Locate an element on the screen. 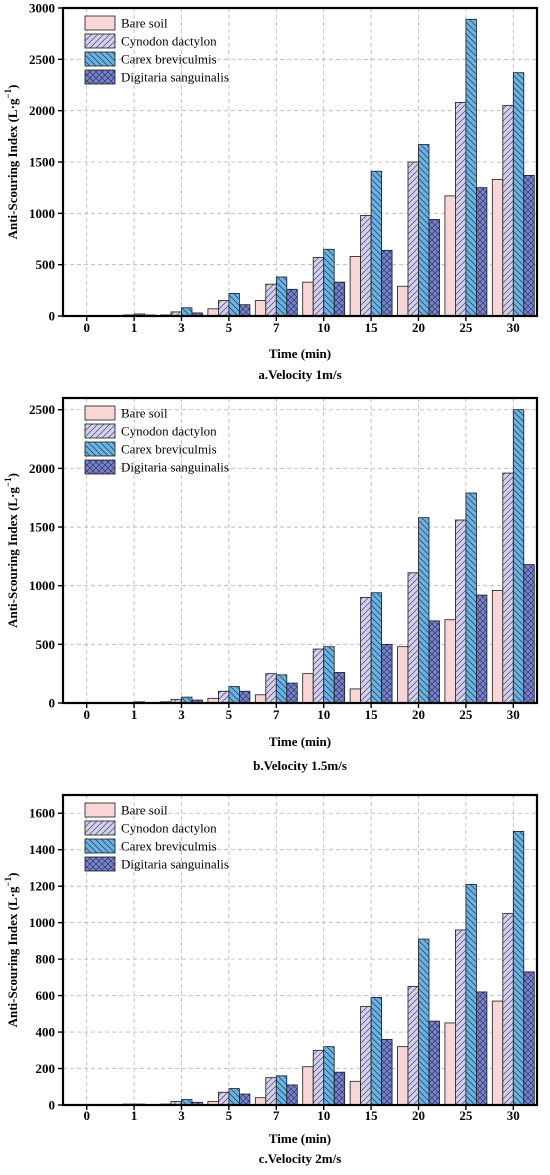  bar-cynodon-7min is located at coordinates (271, 688).